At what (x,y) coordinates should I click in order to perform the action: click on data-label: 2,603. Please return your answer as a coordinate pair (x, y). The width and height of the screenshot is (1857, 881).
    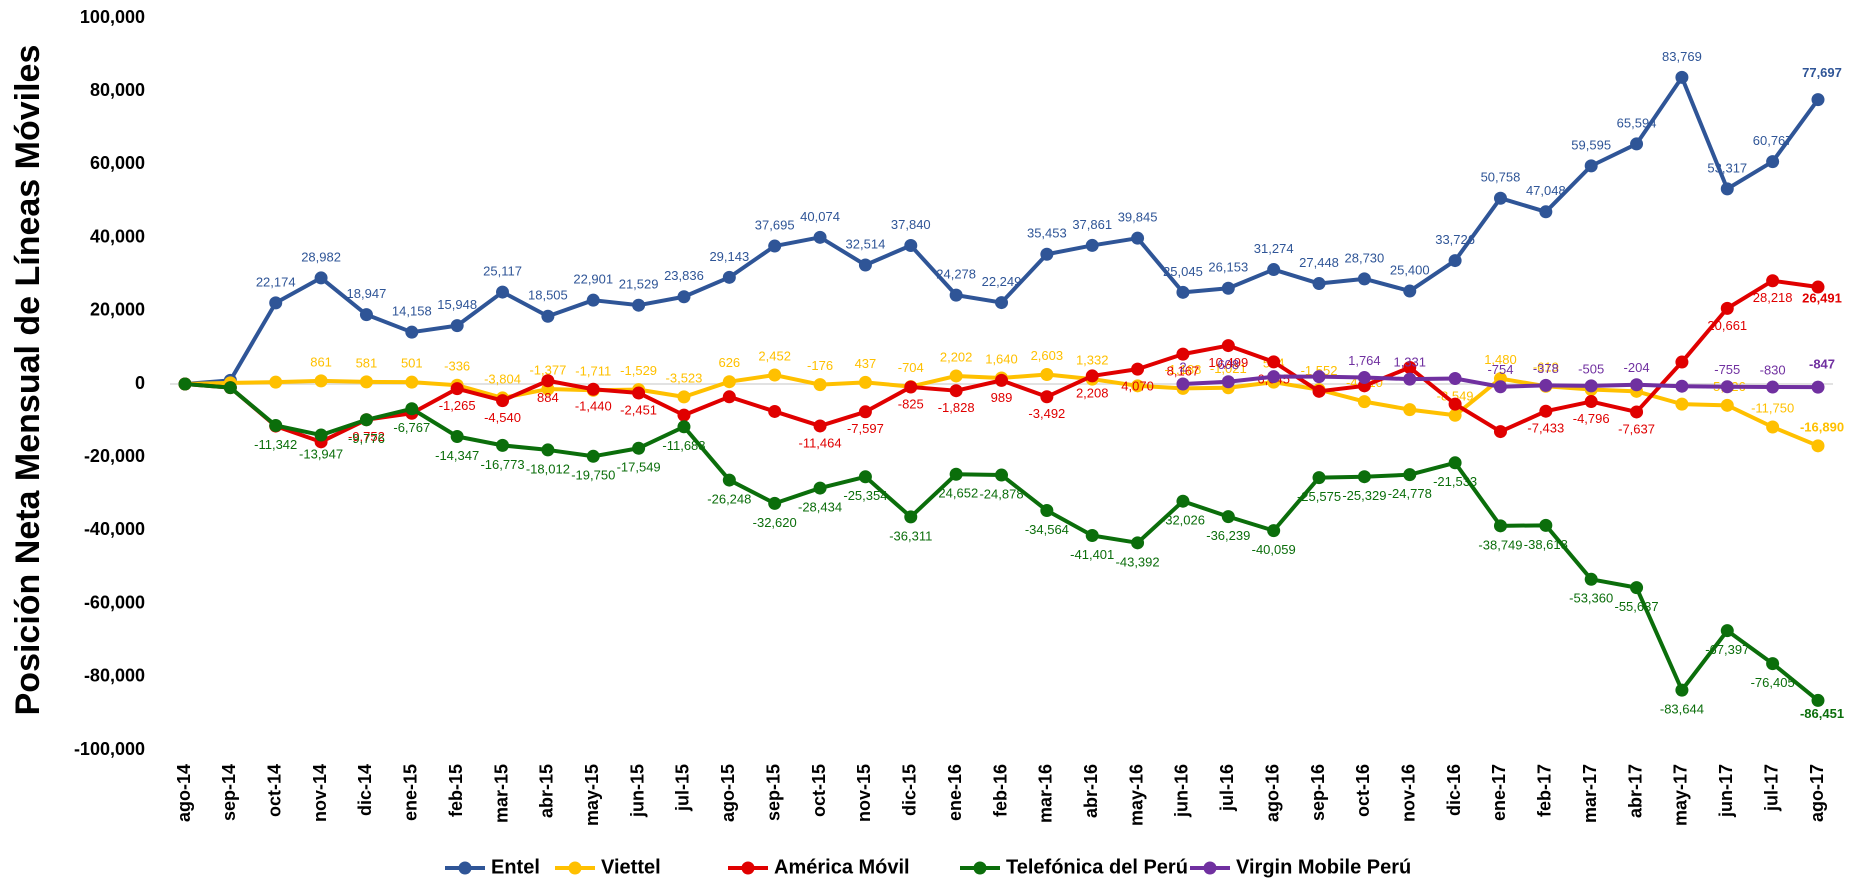
    Looking at the image, I should click on (1047, 355).